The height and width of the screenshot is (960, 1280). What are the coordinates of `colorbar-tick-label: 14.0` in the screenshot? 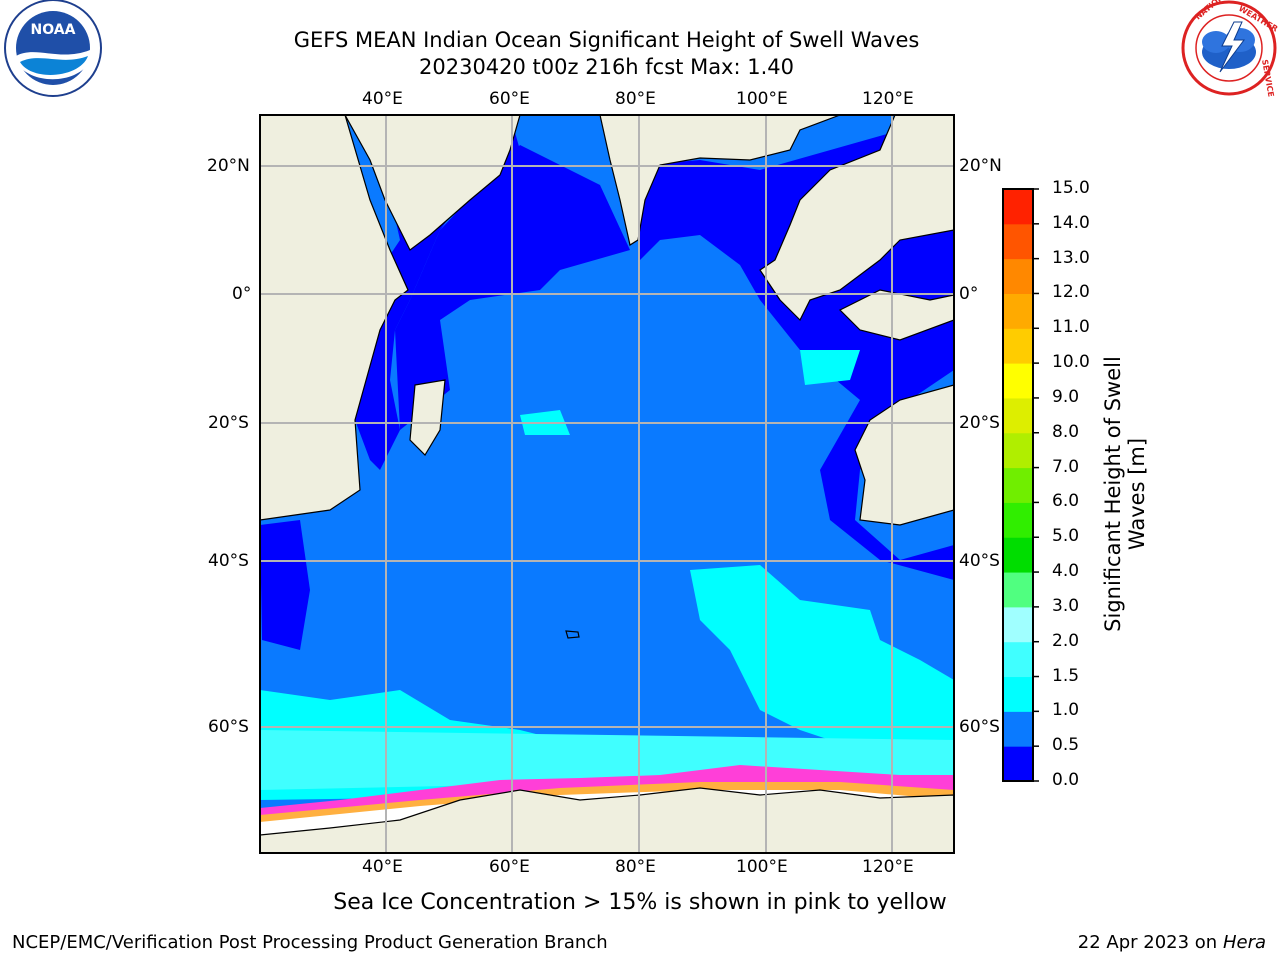 It's located at (1071, 222).